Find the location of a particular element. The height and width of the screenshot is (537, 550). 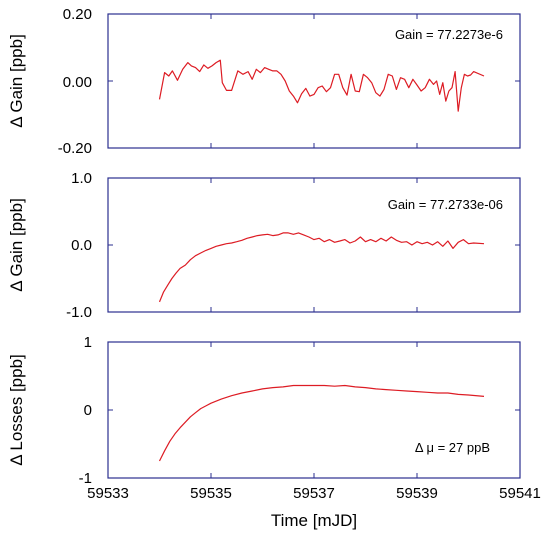

panel-3-annotation: Δ μ = 27 ppB is located at coordinates (452, 447).